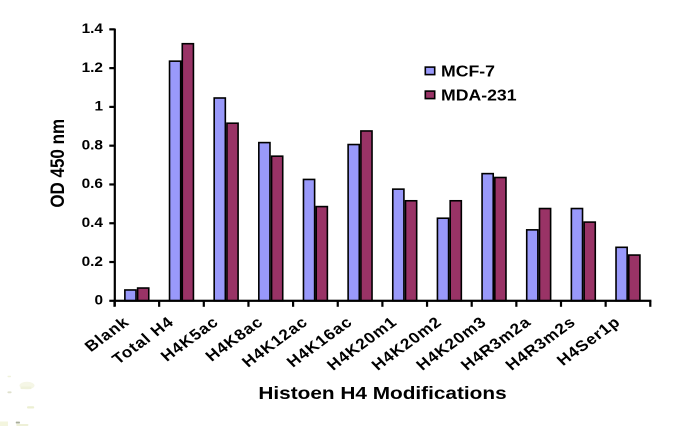 This screenshot has height=431, width=700. What do you see at coordinates (92, 145) in the screenshot?
I see `svg-text: 0.8` at bounding box center [92, 145].